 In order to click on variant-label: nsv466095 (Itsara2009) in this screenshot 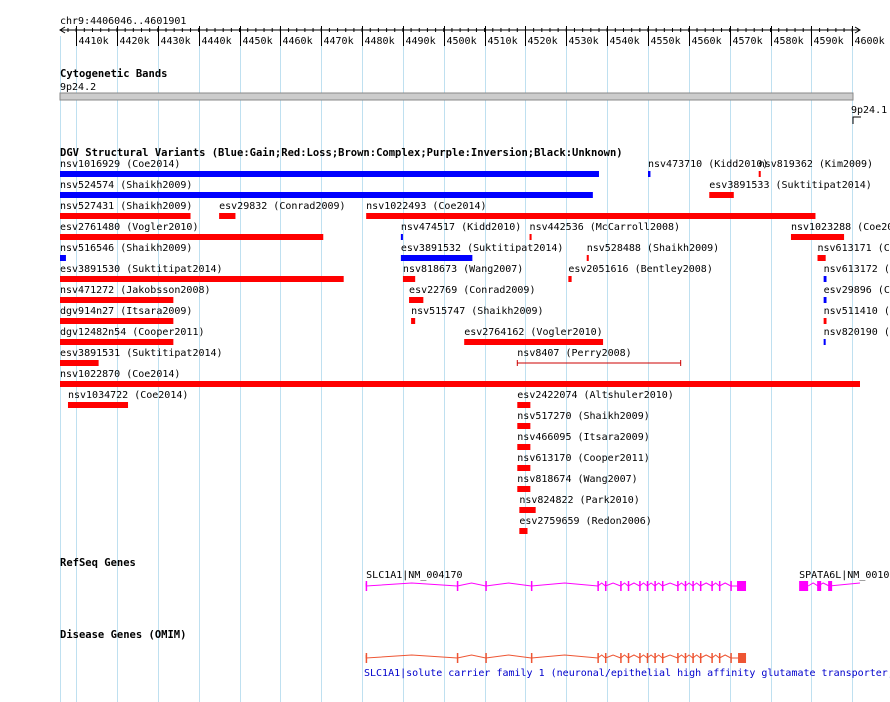, I will do `click(583, 437)`.